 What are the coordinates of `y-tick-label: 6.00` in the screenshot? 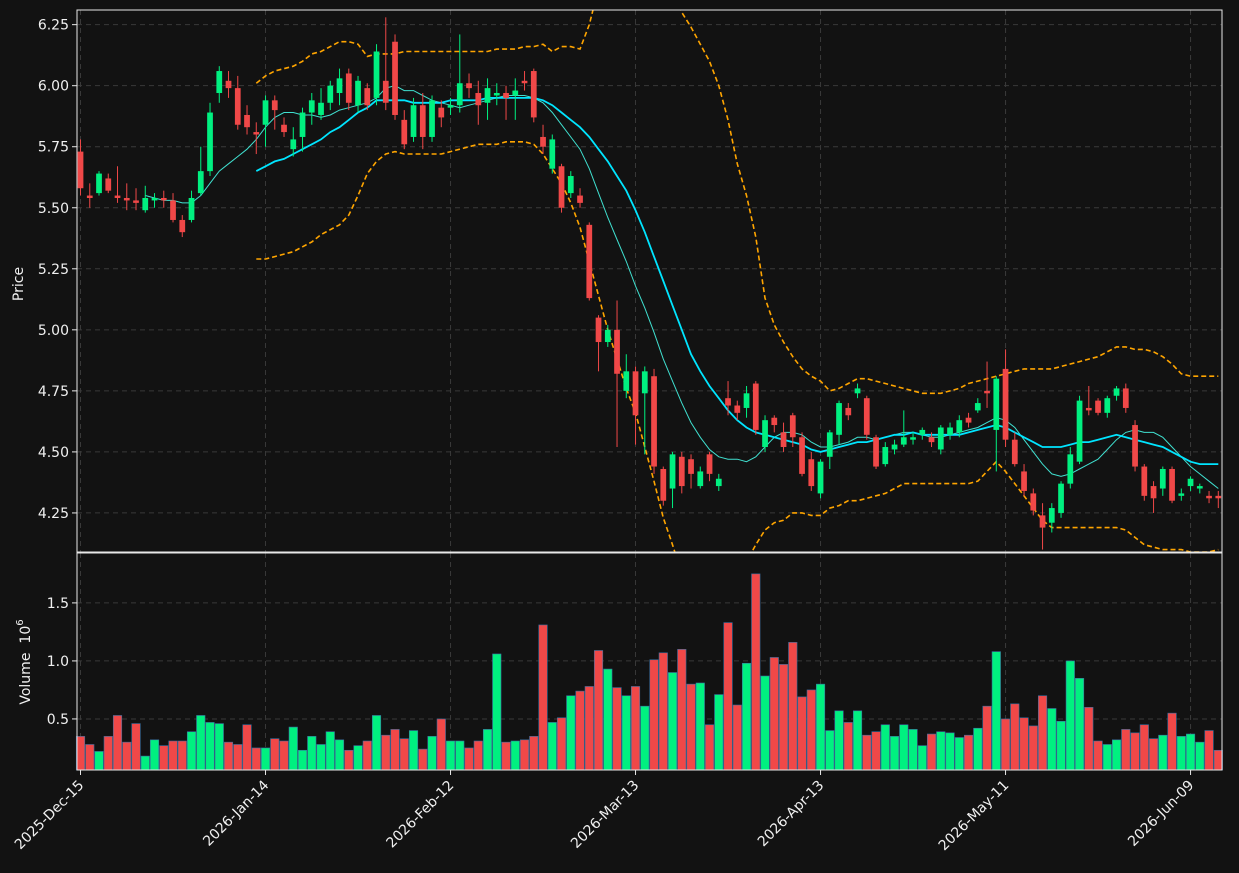 It's located at (53, 87).